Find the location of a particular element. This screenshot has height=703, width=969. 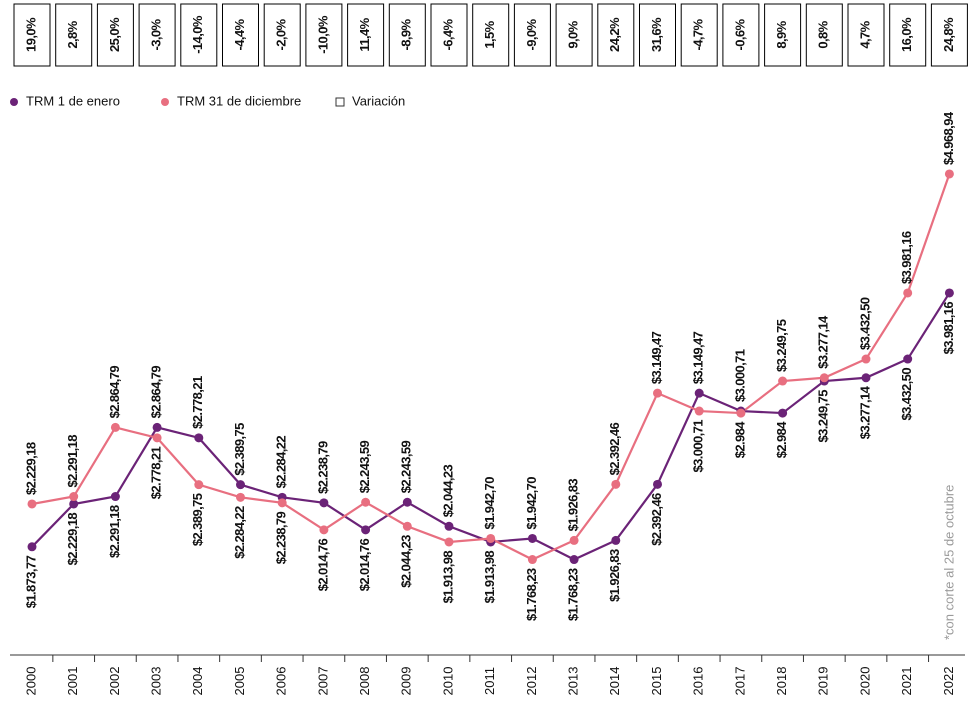

x-tick-label: 2011 is located at coordinates (489, 681).